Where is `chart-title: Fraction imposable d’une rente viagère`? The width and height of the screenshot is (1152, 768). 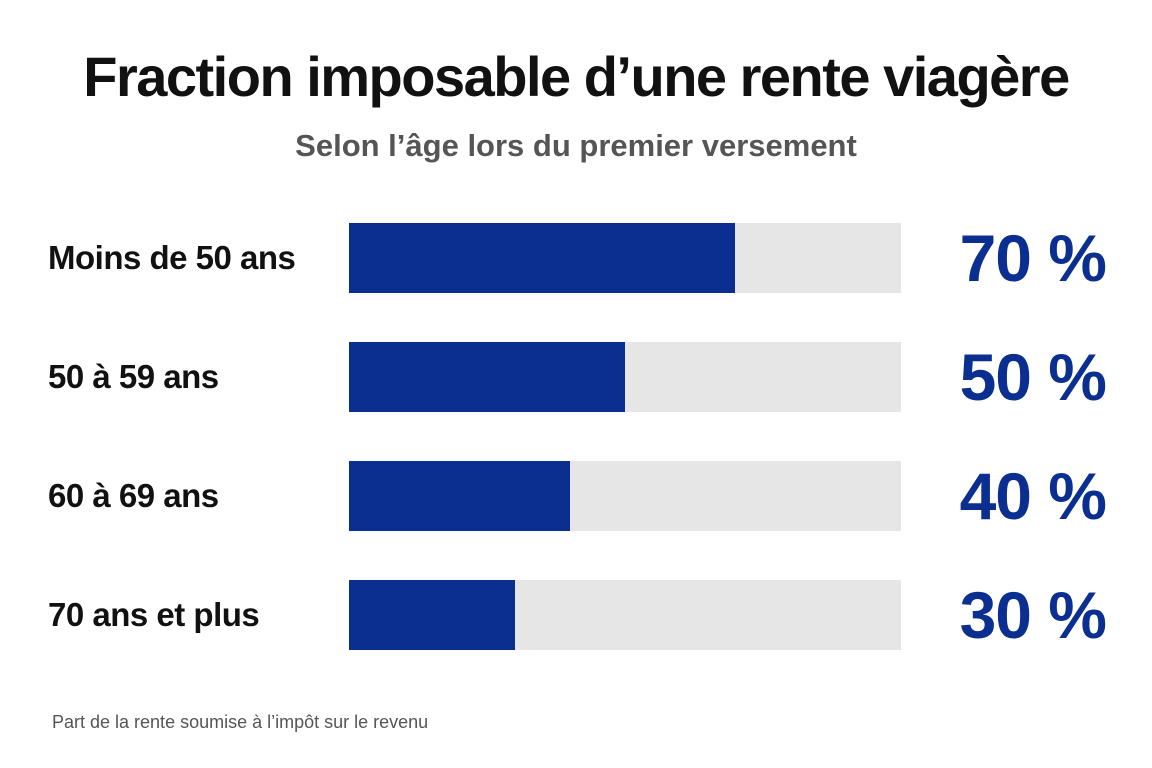 chart-title: Fraction imposable d’une rente viagère is located at coordinates (576, 76).